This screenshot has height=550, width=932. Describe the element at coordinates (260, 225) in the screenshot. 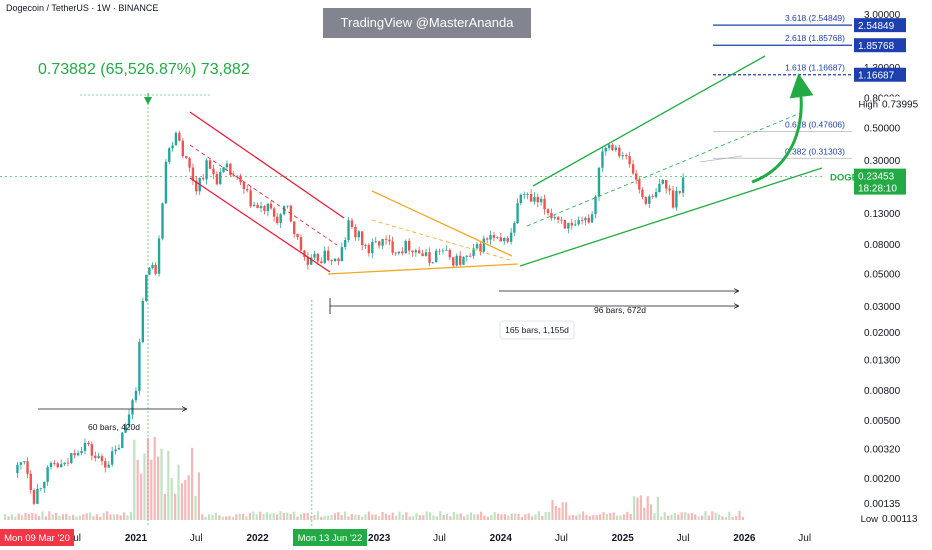

I see `red-channel-lower` at that location.